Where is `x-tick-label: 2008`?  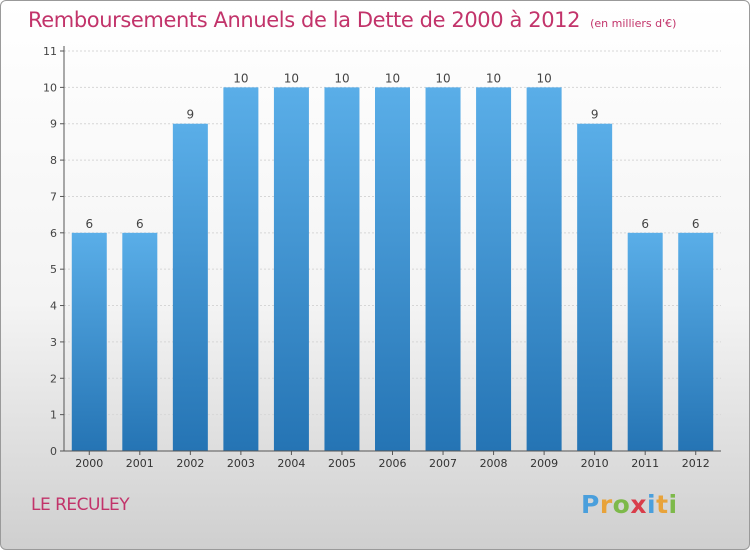
x-tick-label: 2008 is located at coordinates (494, 463).